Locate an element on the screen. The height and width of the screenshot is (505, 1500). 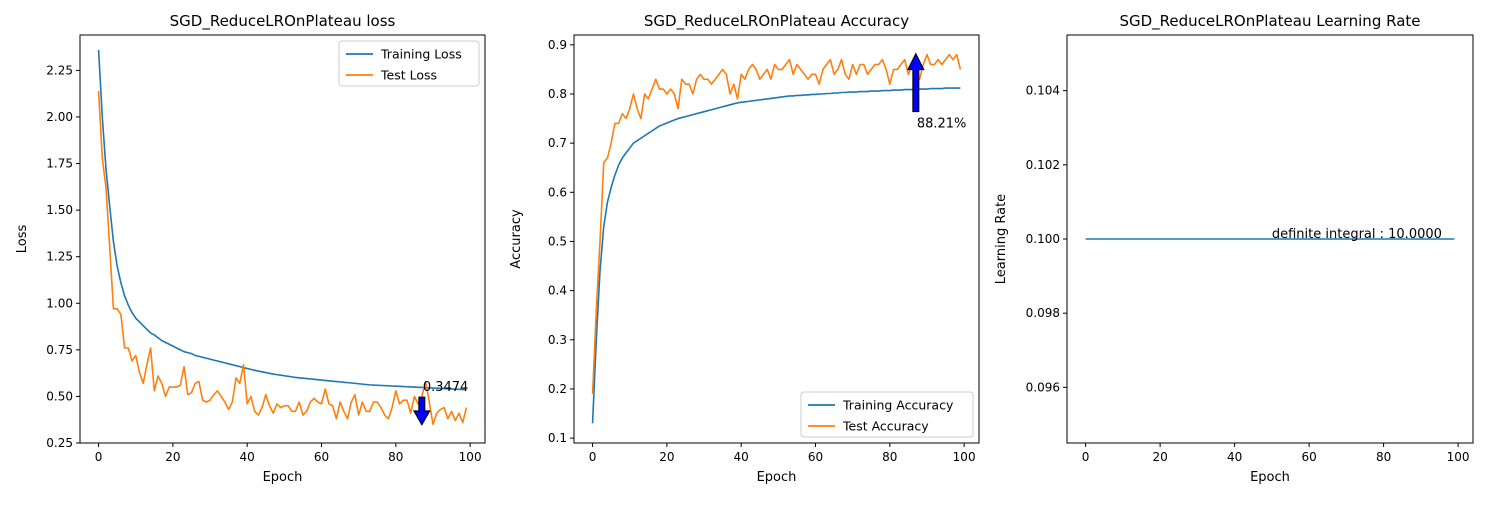
y-tick-label: 0.50 is located at coordinates (59, 396).